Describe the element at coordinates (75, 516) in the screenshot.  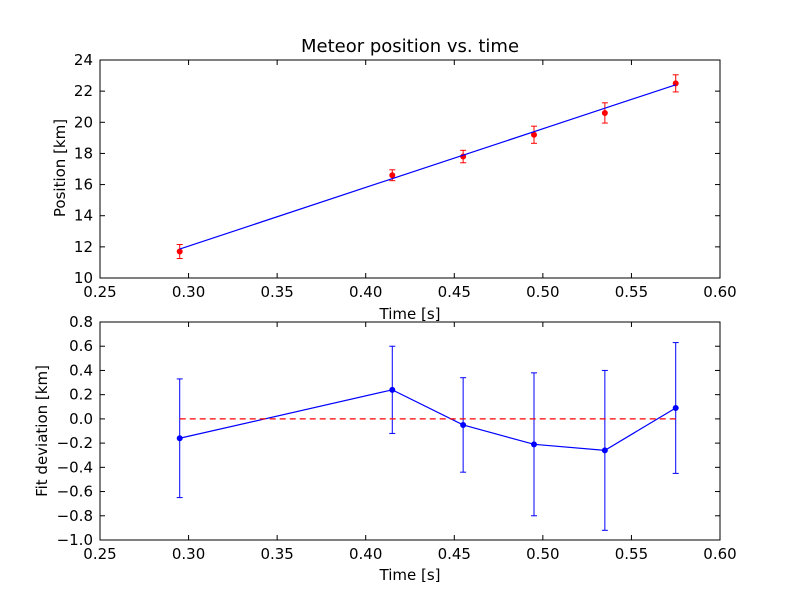
I see `chart1-y-tick-label: −0.8` at that location.